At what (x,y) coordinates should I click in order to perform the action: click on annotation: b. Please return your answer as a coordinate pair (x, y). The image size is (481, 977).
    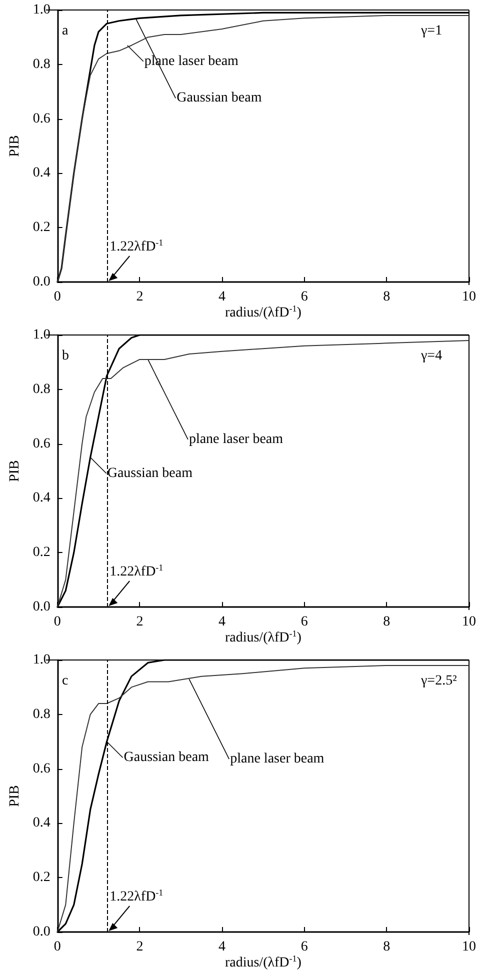
    Looking at the image, I should click on (65, 356).